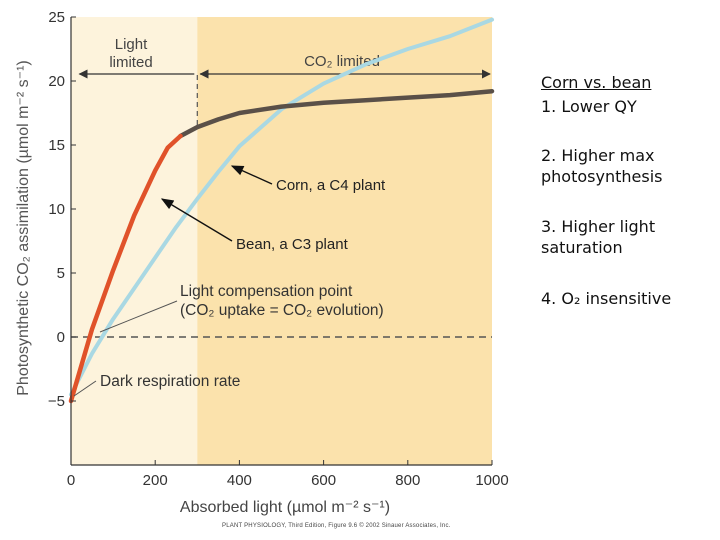 This screenshot has width=720, height=540. Describe the element at coordinates (239, 480) in the screenshot. I see `x-tick-label: 400` at that location.